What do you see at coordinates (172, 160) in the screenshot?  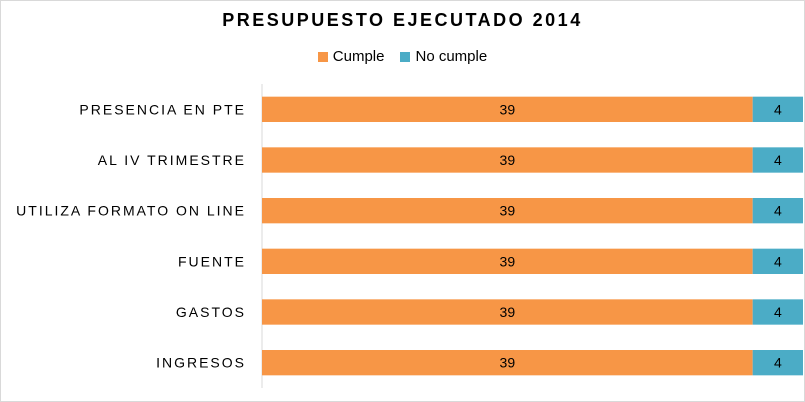 I see `category-label: AL IV TRIMESTRE` at bounding box center [172, 160].